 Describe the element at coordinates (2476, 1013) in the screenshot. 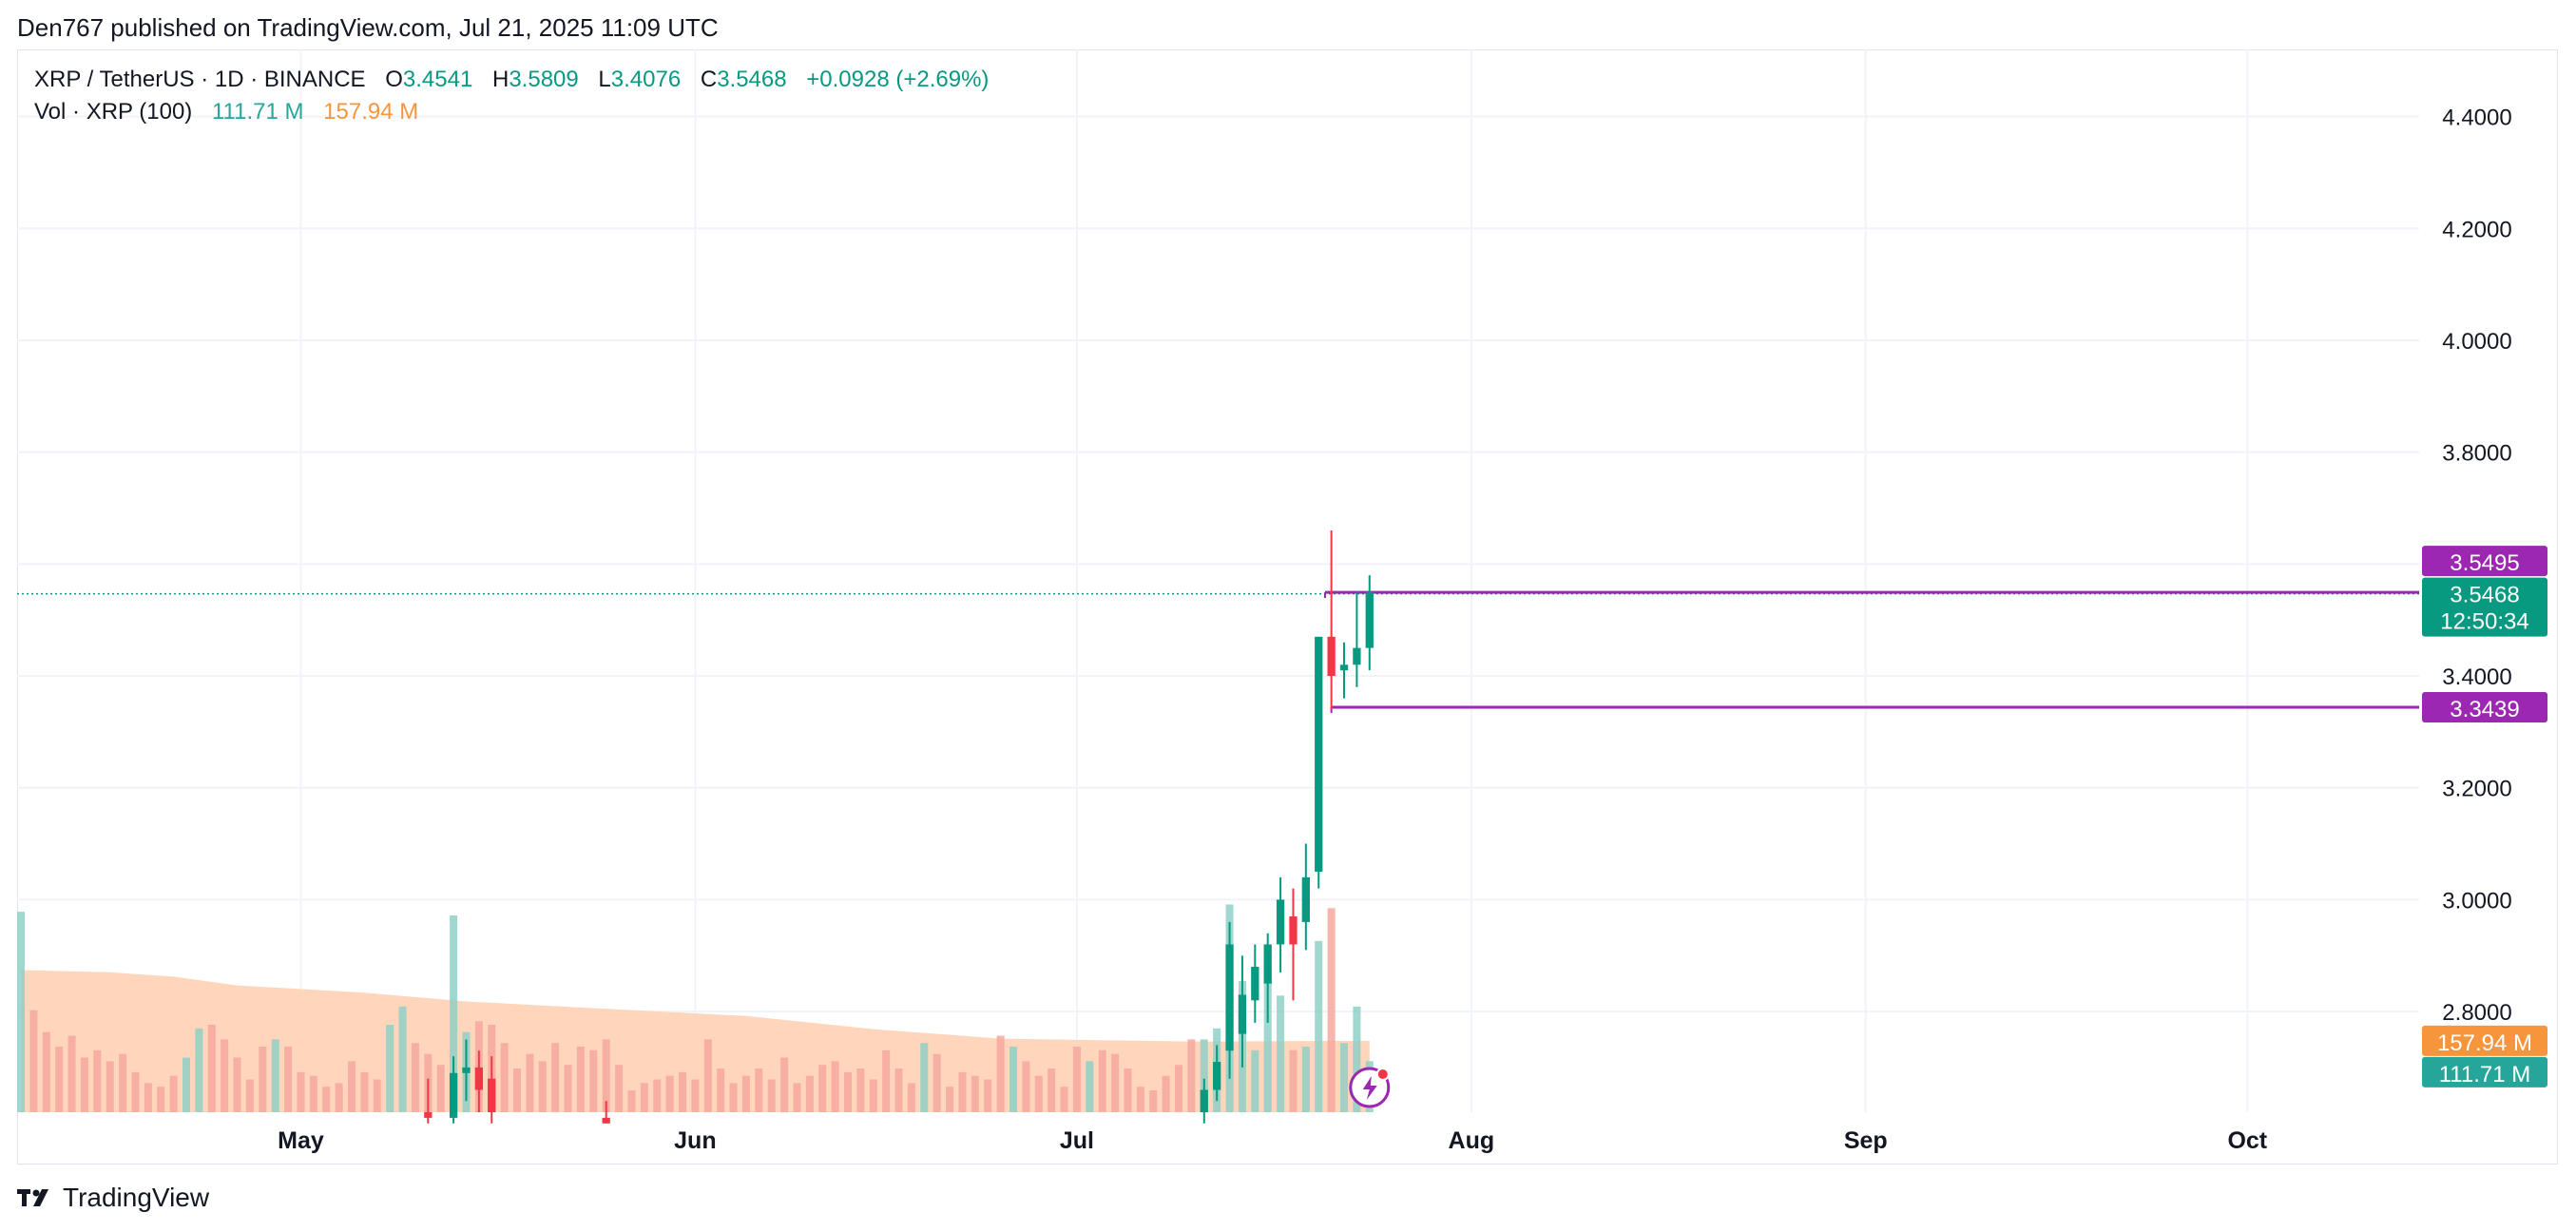

I see `y-tick-label: 2.8000` at that location.